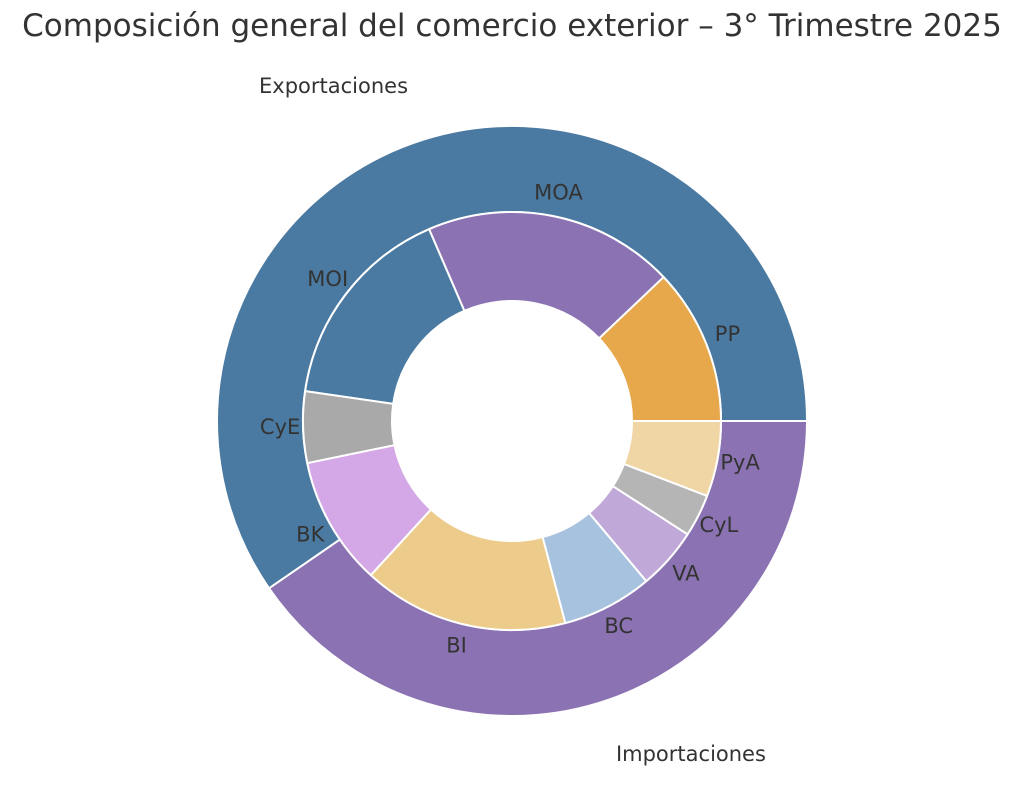 Image resolution: width=1024 pixels, height=804 pixels. I want to click on inner-label-bi: BI, so click(456, 645).